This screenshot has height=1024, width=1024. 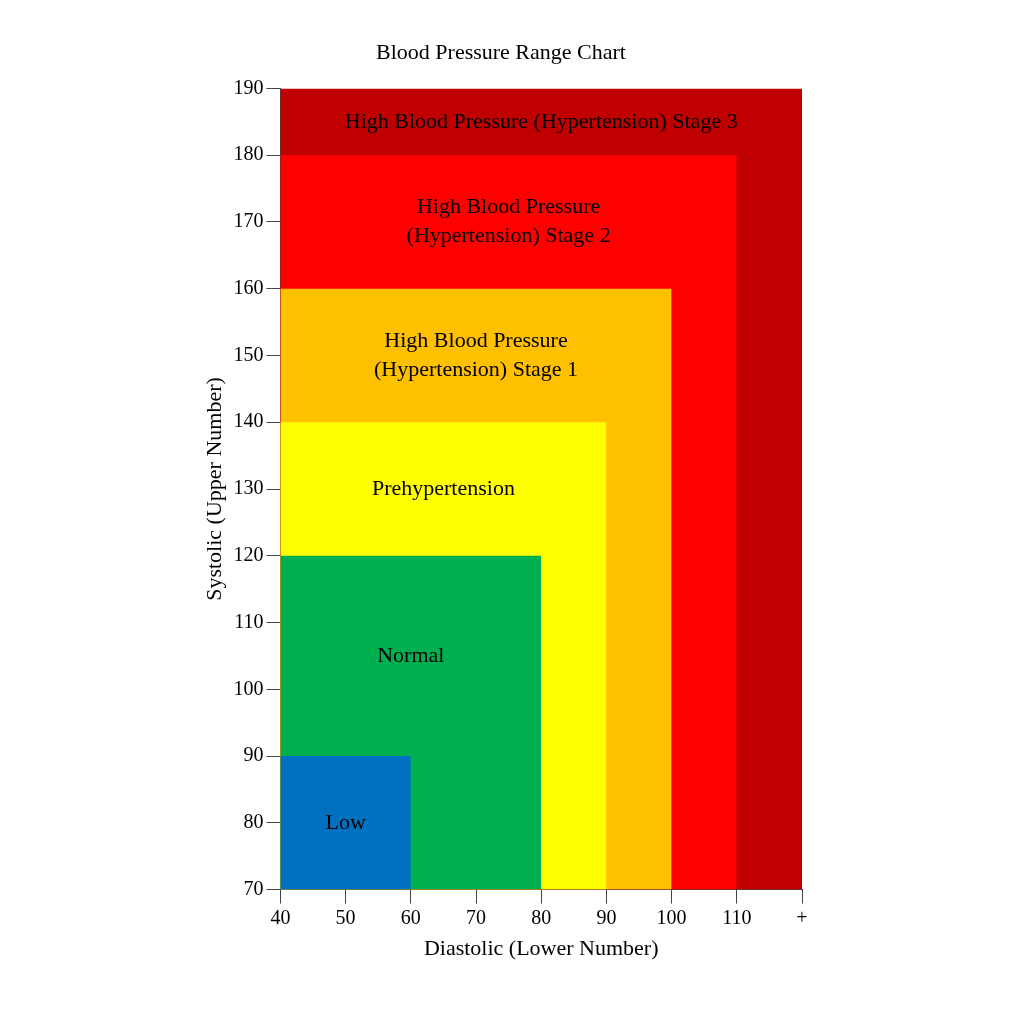 I want to click on series-label: High Blood Pressure (Hypertension) Stage 3, so click(x=541, y=120).